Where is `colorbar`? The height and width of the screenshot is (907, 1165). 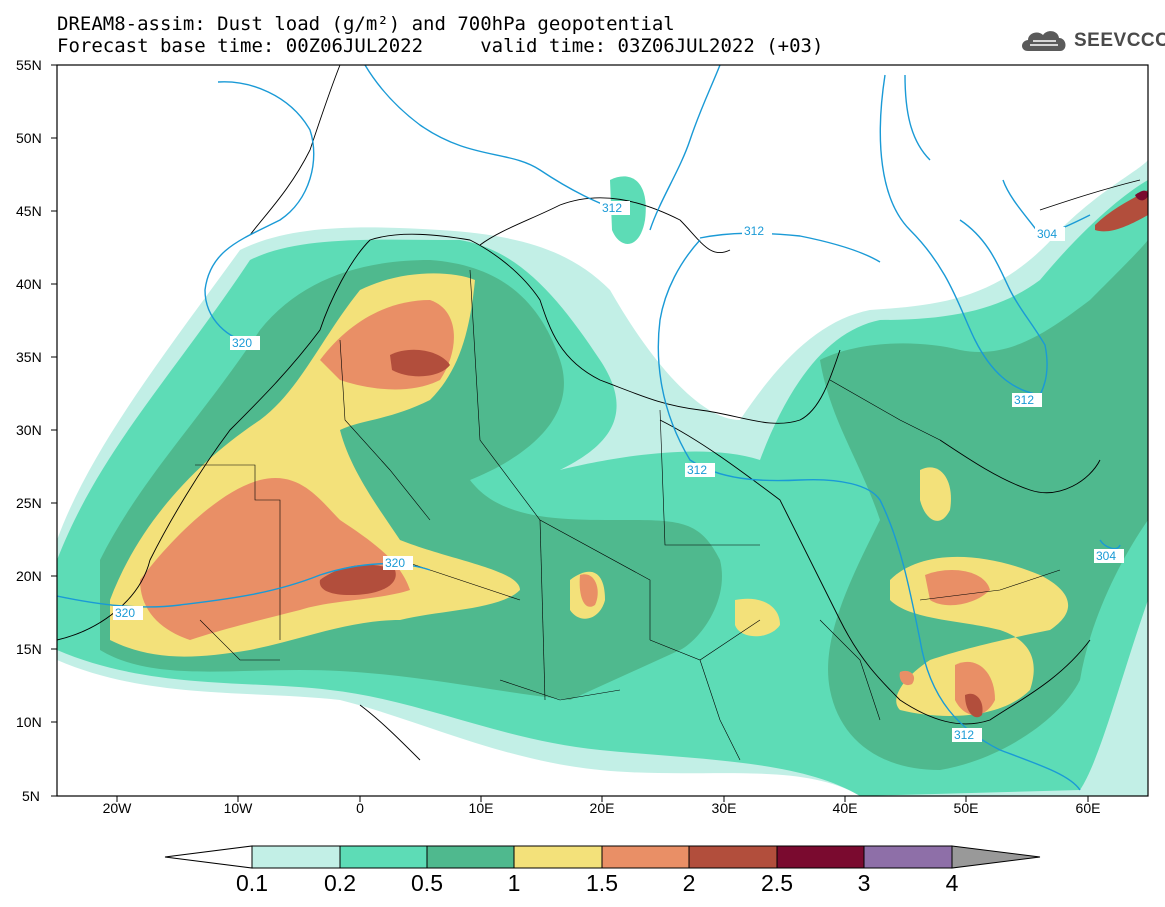
colorbar is located at coordinates (602, 857).